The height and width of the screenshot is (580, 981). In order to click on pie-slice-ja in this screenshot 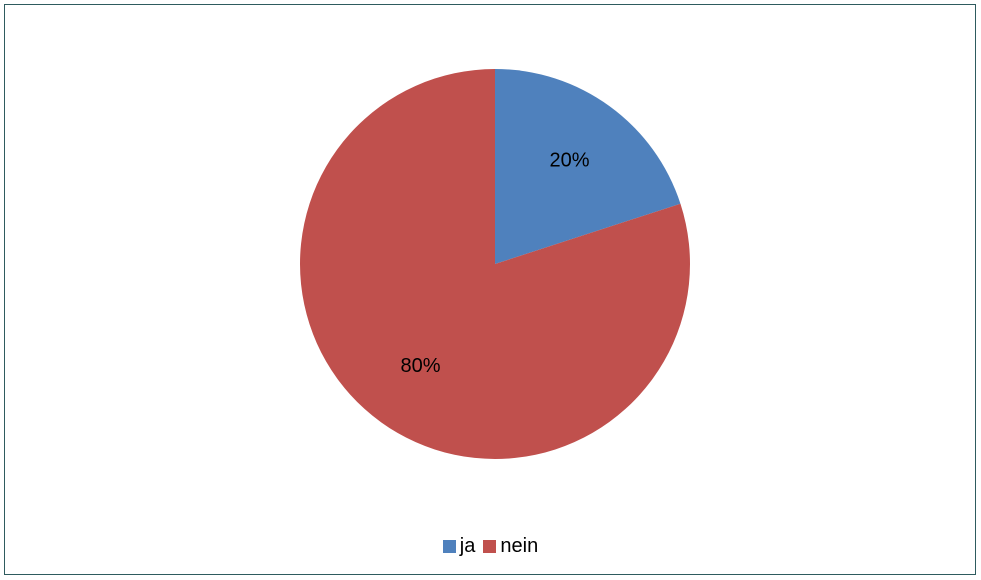, I will do `click(588, 166)`.